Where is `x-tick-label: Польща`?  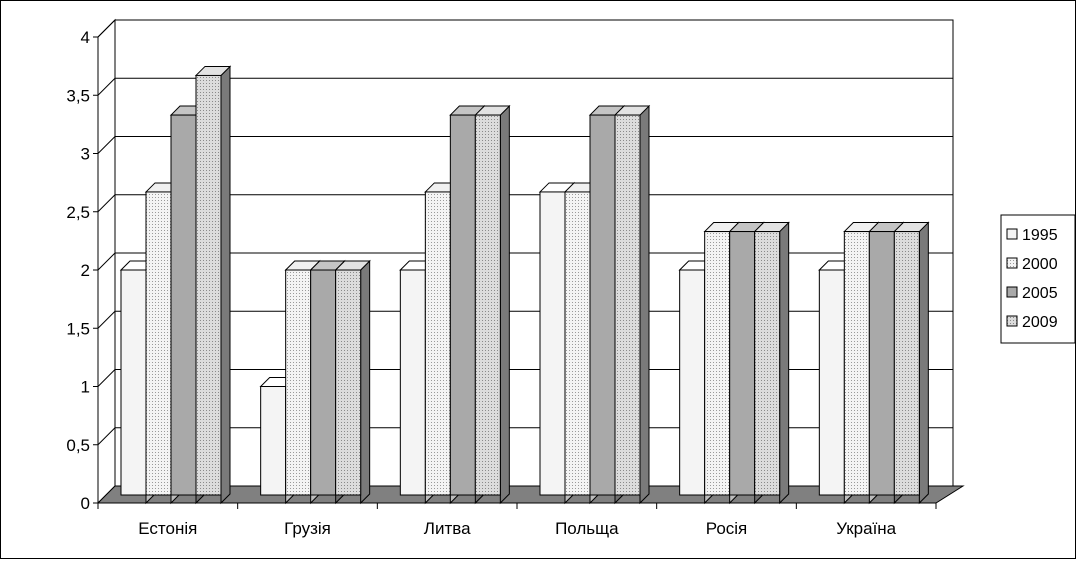
x-tick-label: Польща is located at coordinates (587, 528).